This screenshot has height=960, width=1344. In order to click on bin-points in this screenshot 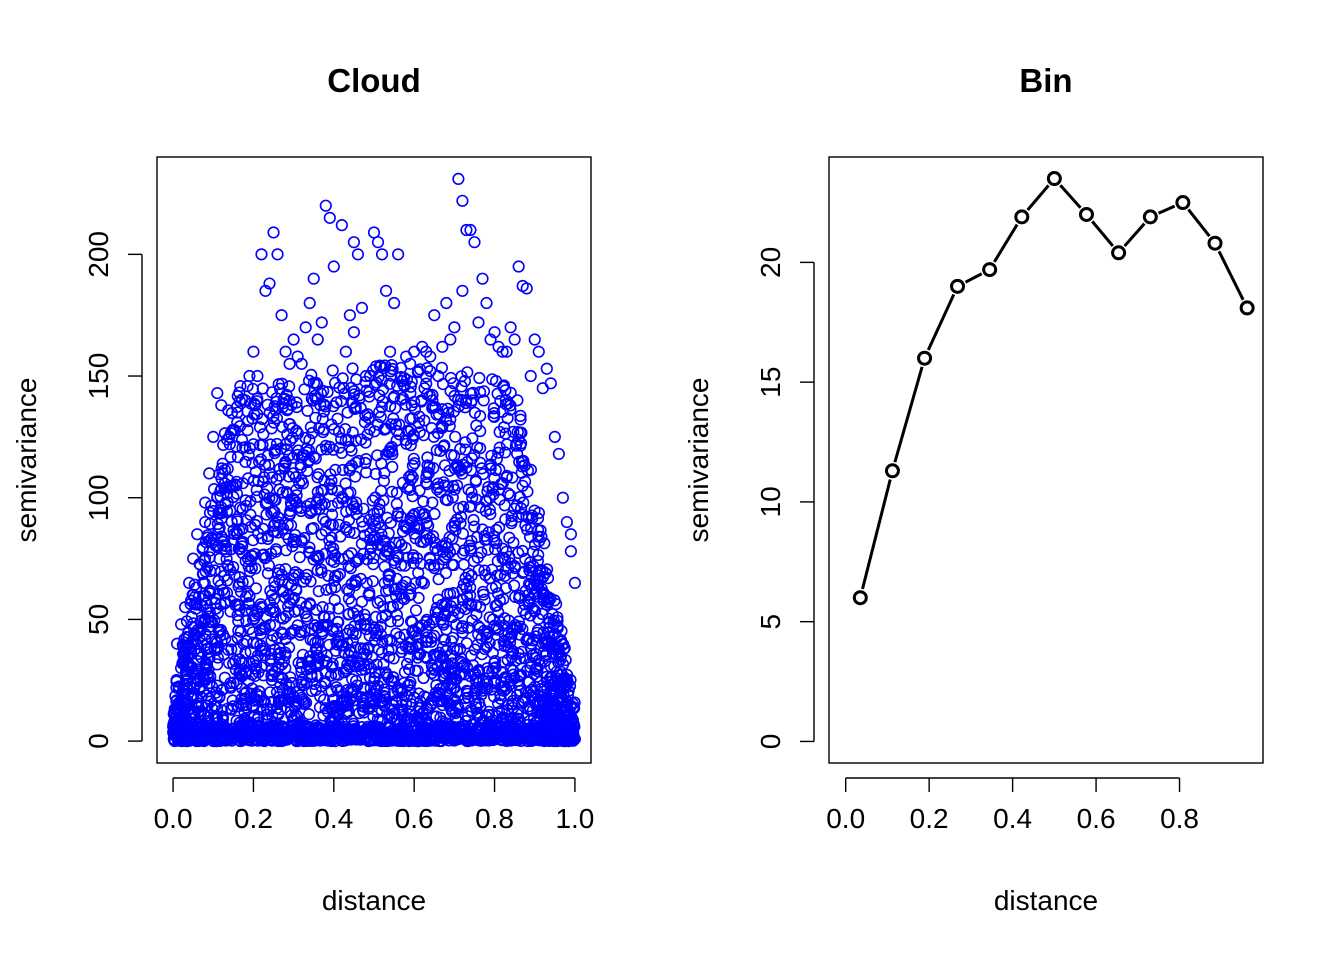, I will do `click(1053, 388)`.